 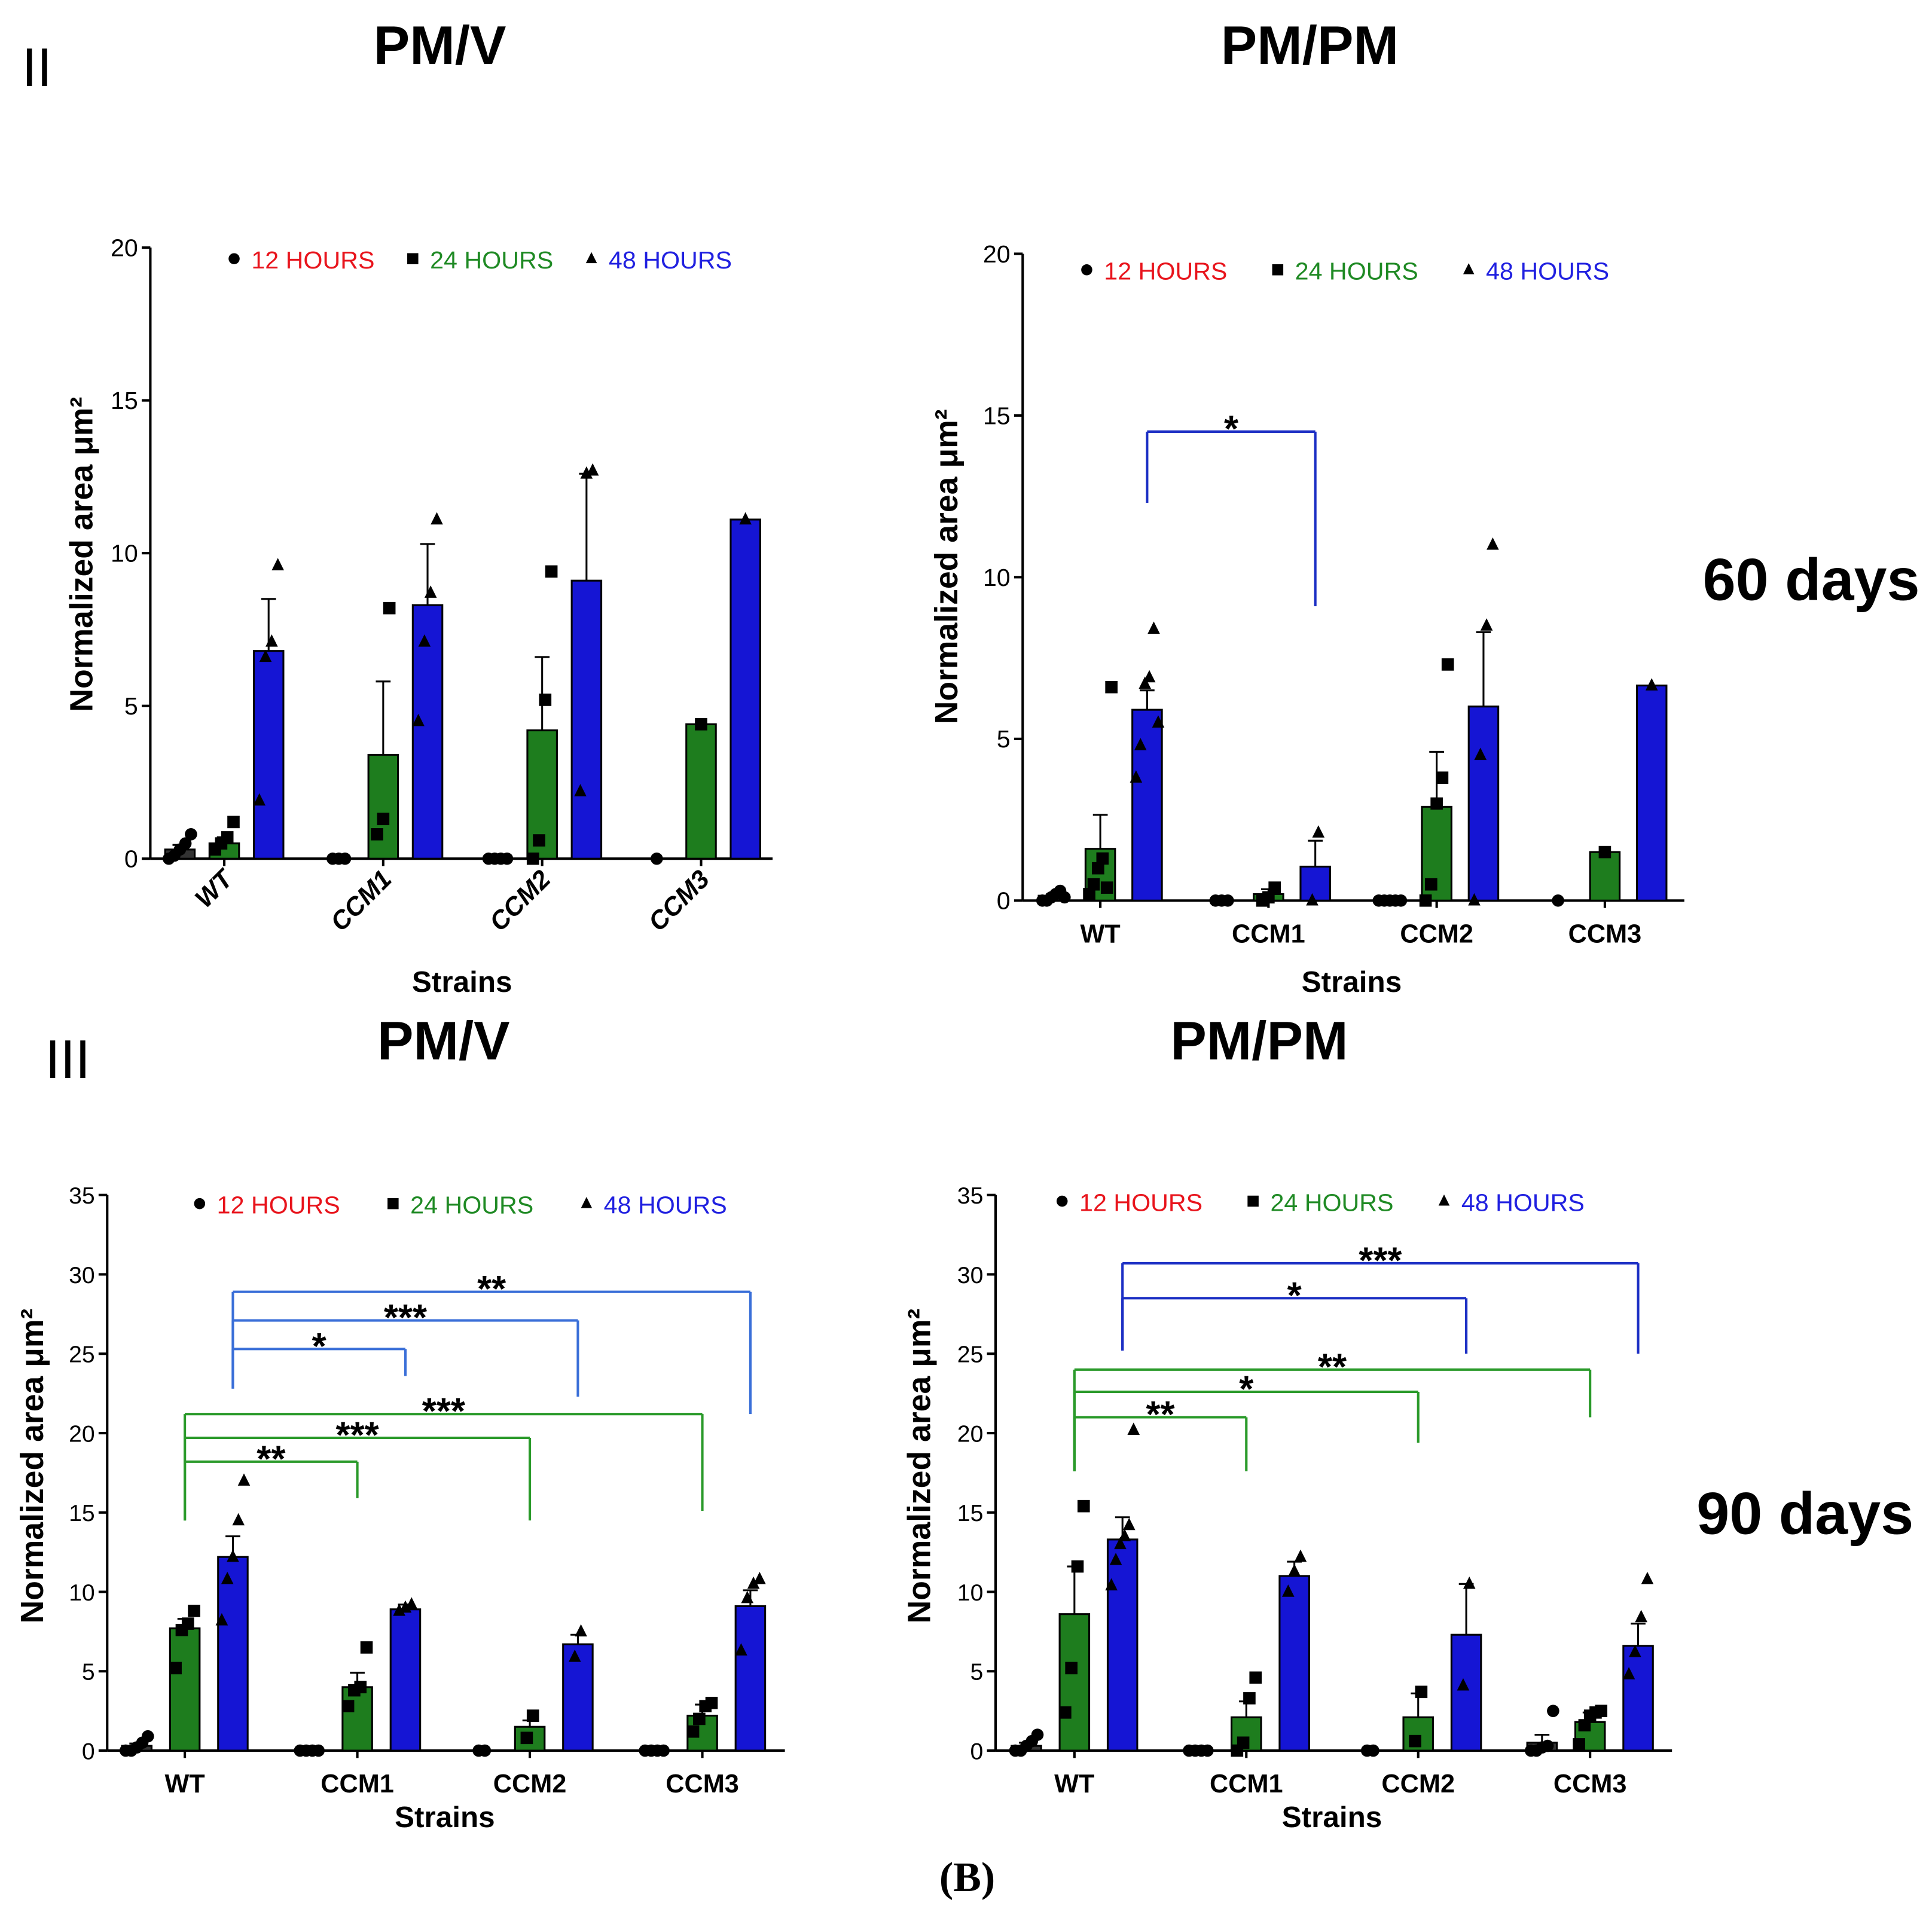 What do you see at coordinates (471, 1205) in the screenshot?
I see `legend-label: 24 HOURS` at bounding box center [471, 1205].